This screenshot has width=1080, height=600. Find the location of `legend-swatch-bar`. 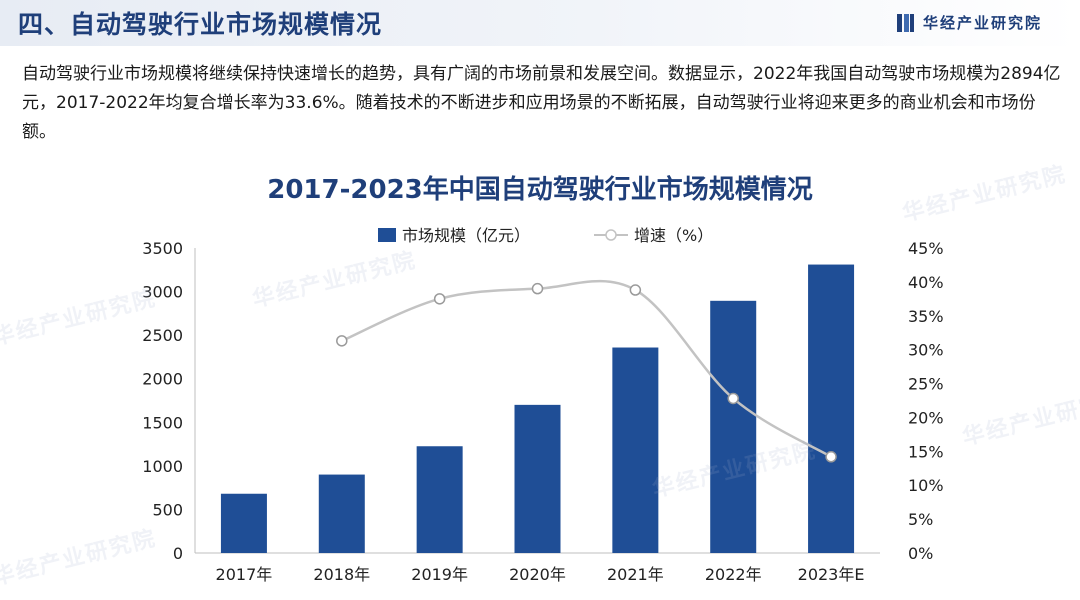

legend-swatch-bar is located at coordinates (387, 235).